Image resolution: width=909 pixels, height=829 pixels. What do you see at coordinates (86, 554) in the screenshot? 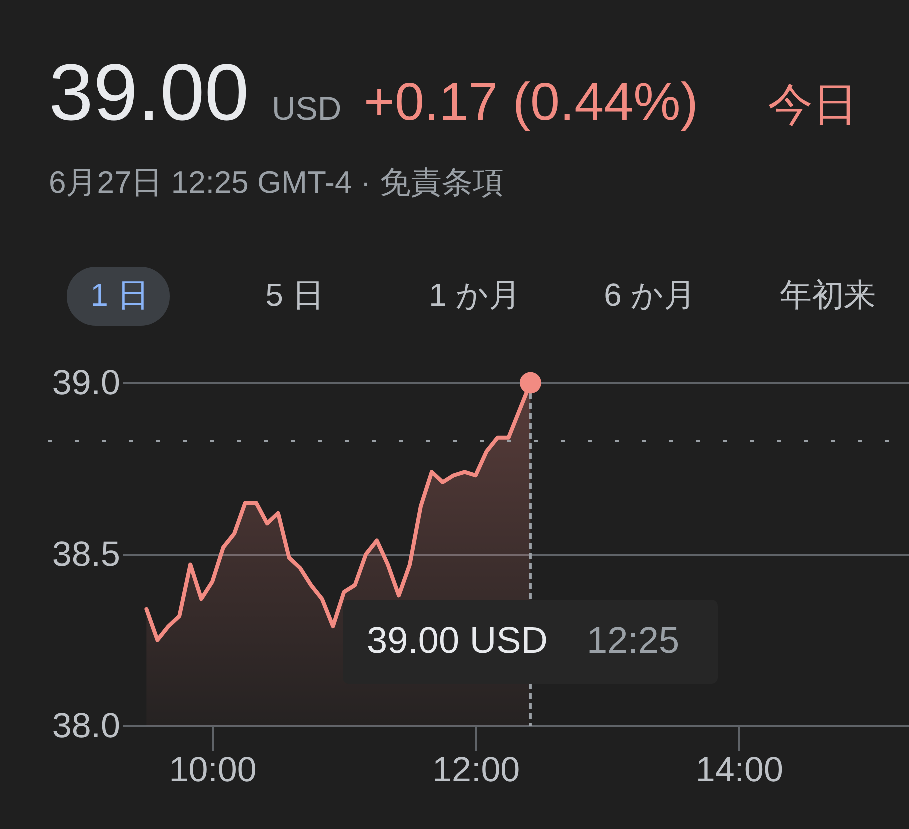
I see `y-tick-label: 38.5` at bounding box center [86, 554].